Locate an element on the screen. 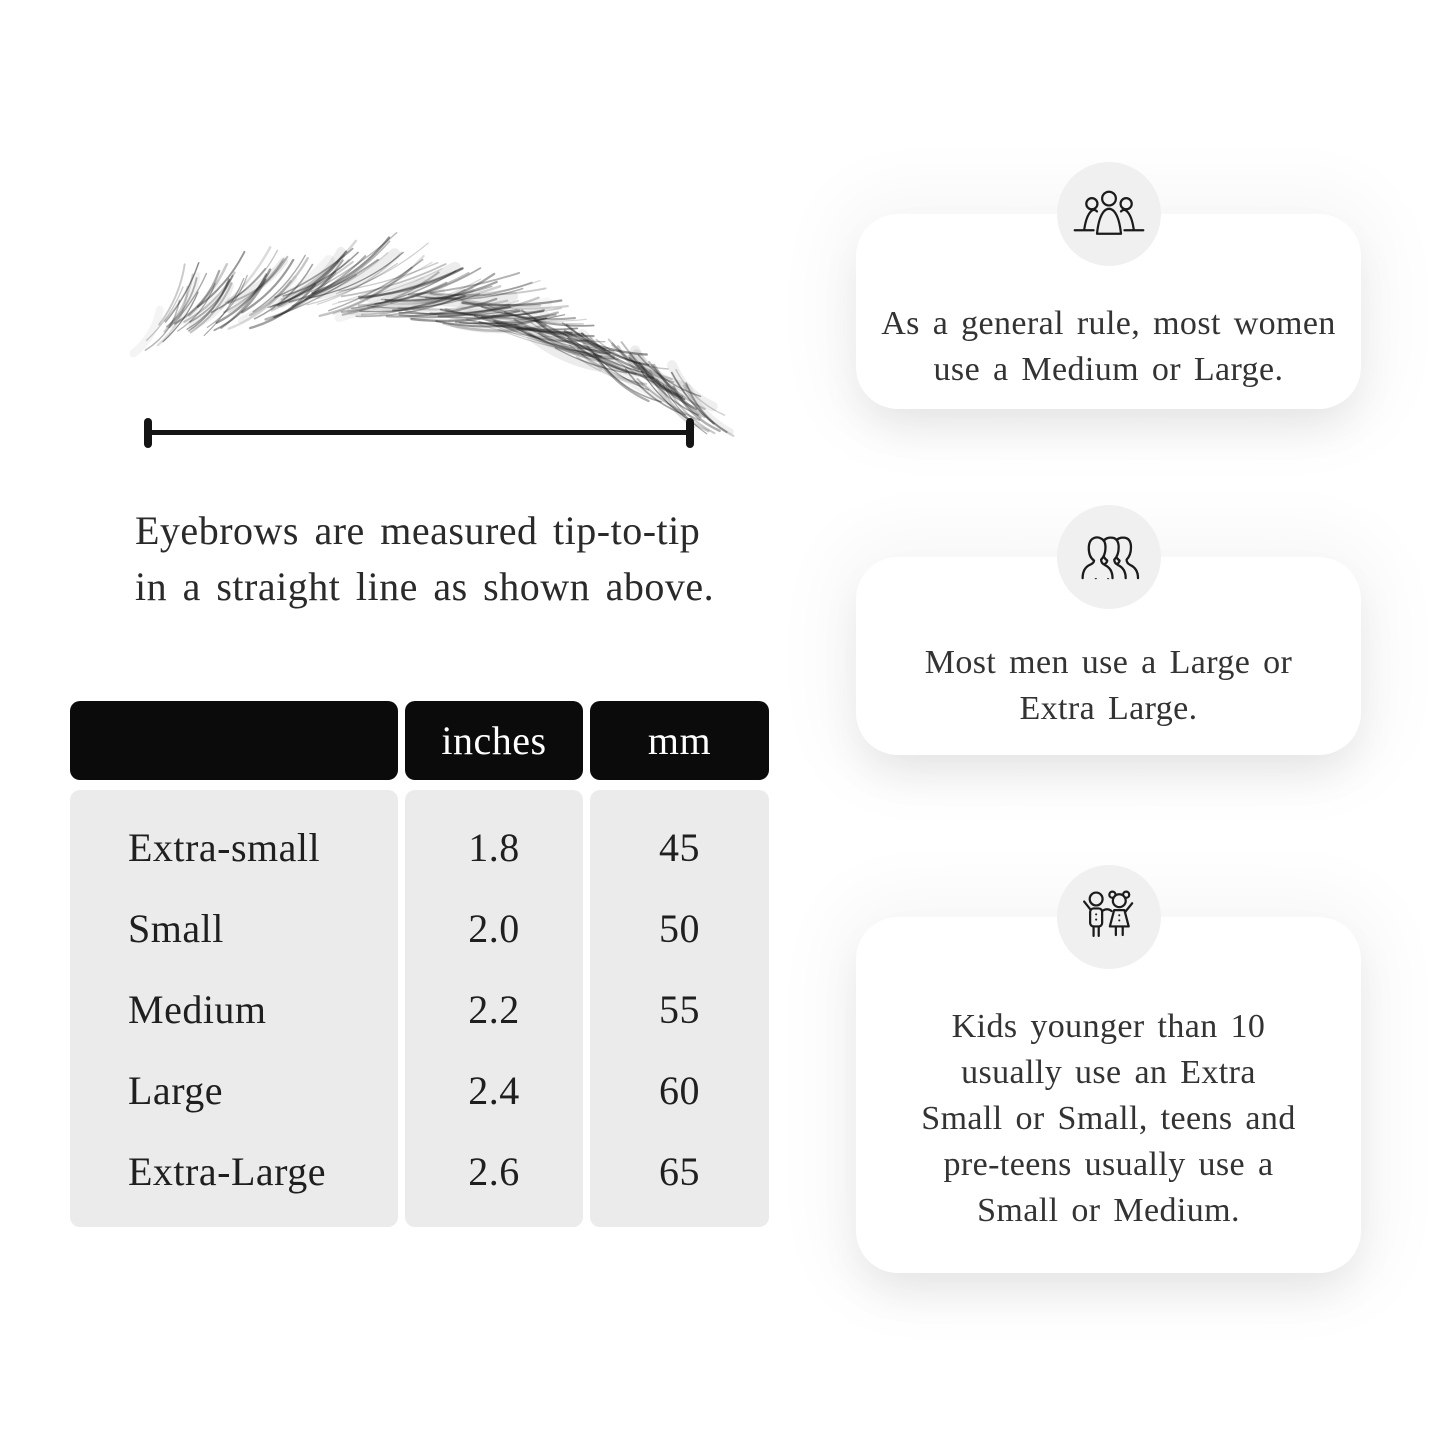  table-cell-mm: 55 is located at coordinates (679, 1009).